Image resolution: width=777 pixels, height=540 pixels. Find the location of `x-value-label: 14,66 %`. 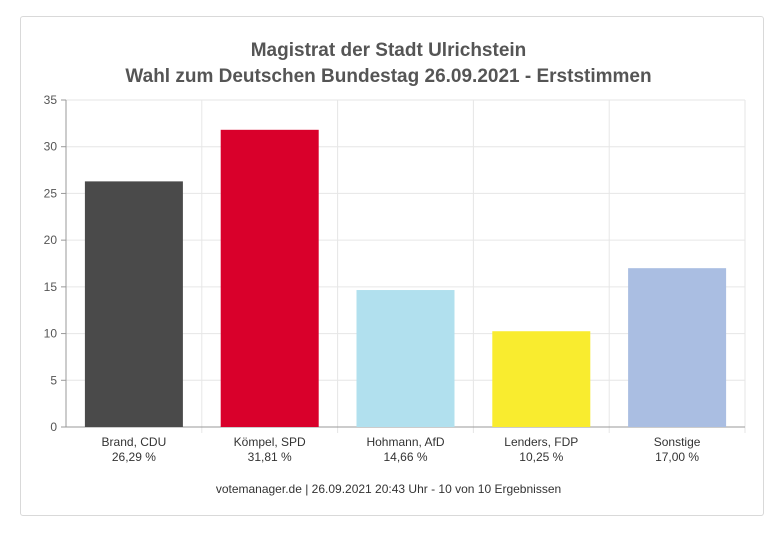

x-value-label: 14,66 % is located at coordinates (405, 457).